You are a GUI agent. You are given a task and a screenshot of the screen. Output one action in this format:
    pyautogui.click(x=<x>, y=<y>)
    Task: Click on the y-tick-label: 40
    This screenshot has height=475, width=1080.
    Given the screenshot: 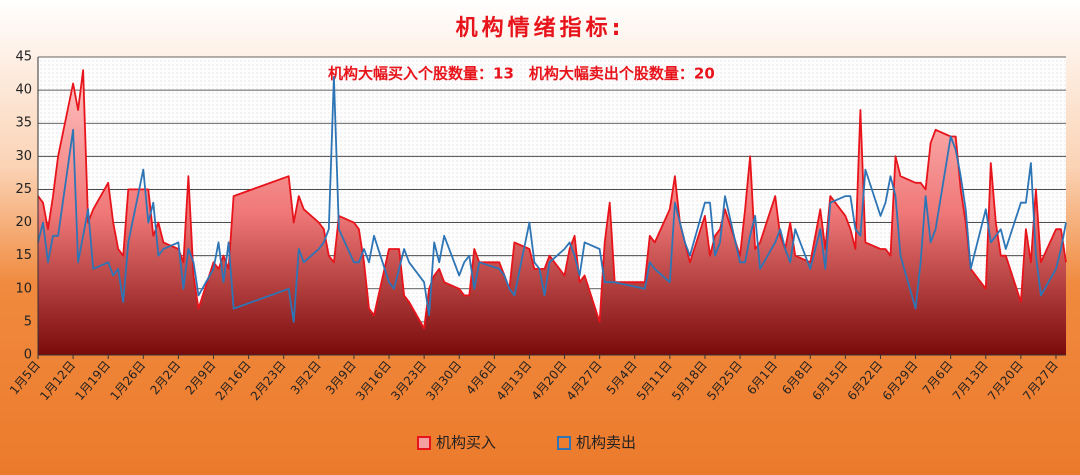 What is the action you would take?
    pyautogui.click(x=23, y=90)
    